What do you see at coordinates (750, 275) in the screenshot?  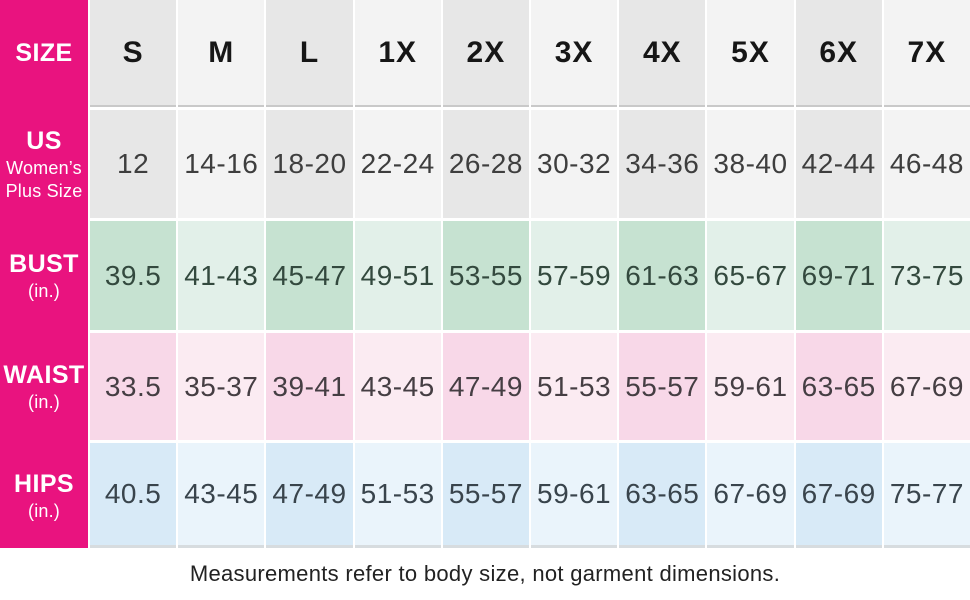 I see `value-cell: 65-67` at bounding box center [750, 275].